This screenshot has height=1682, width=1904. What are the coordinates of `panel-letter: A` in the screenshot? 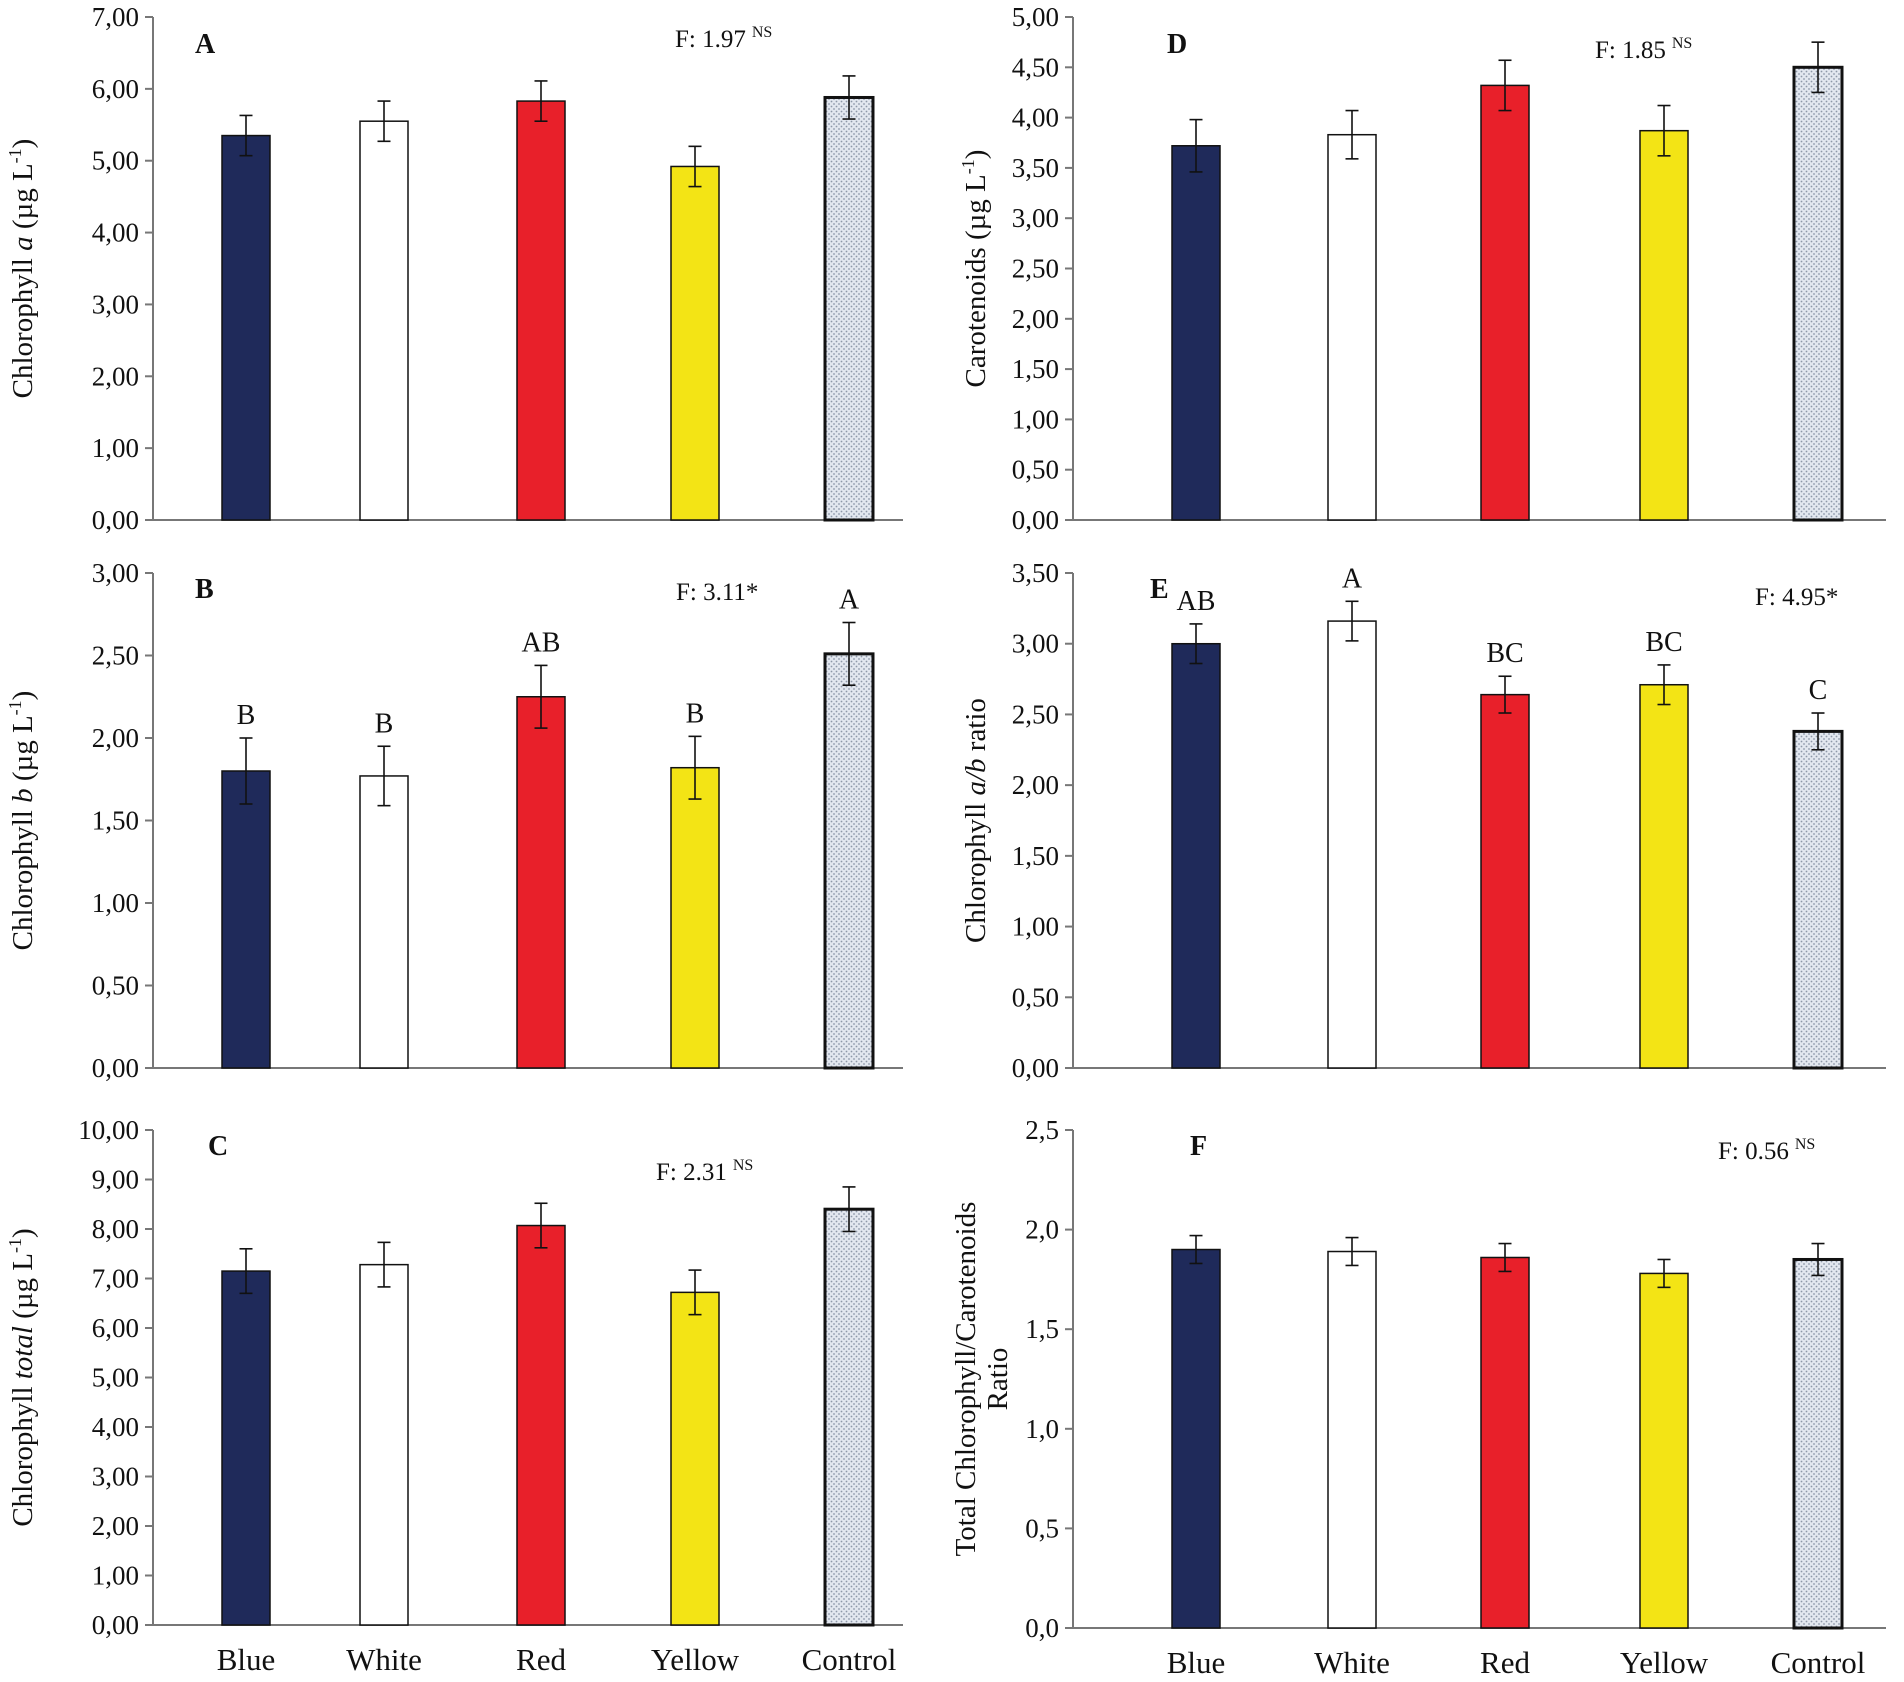 It's located at (205, 44).